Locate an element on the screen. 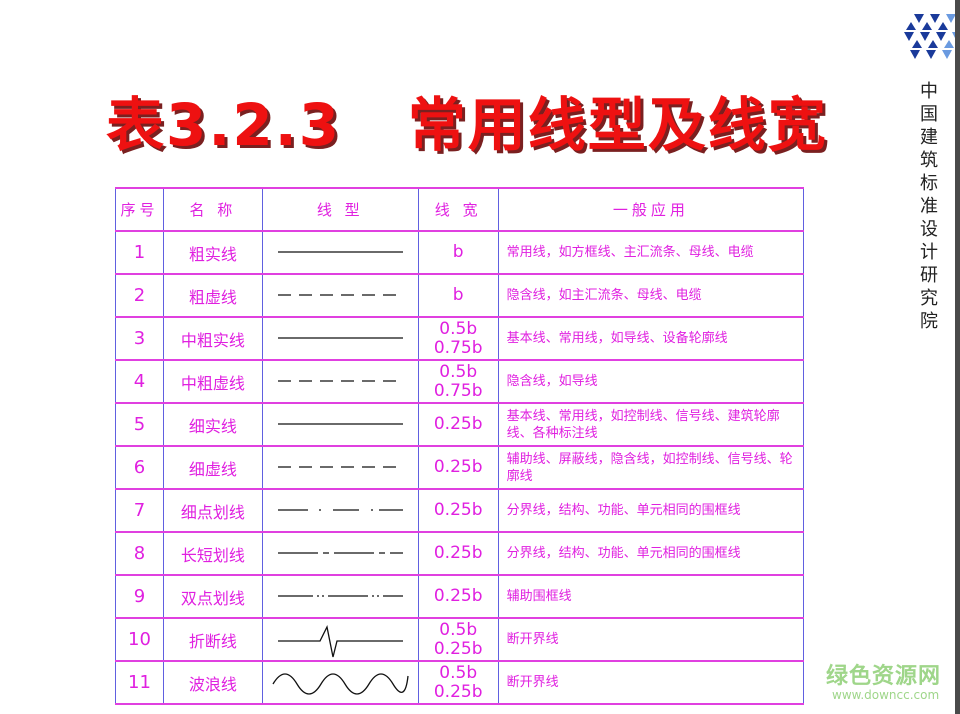  header-name: 名 称 is located at coordinates (212, 209).